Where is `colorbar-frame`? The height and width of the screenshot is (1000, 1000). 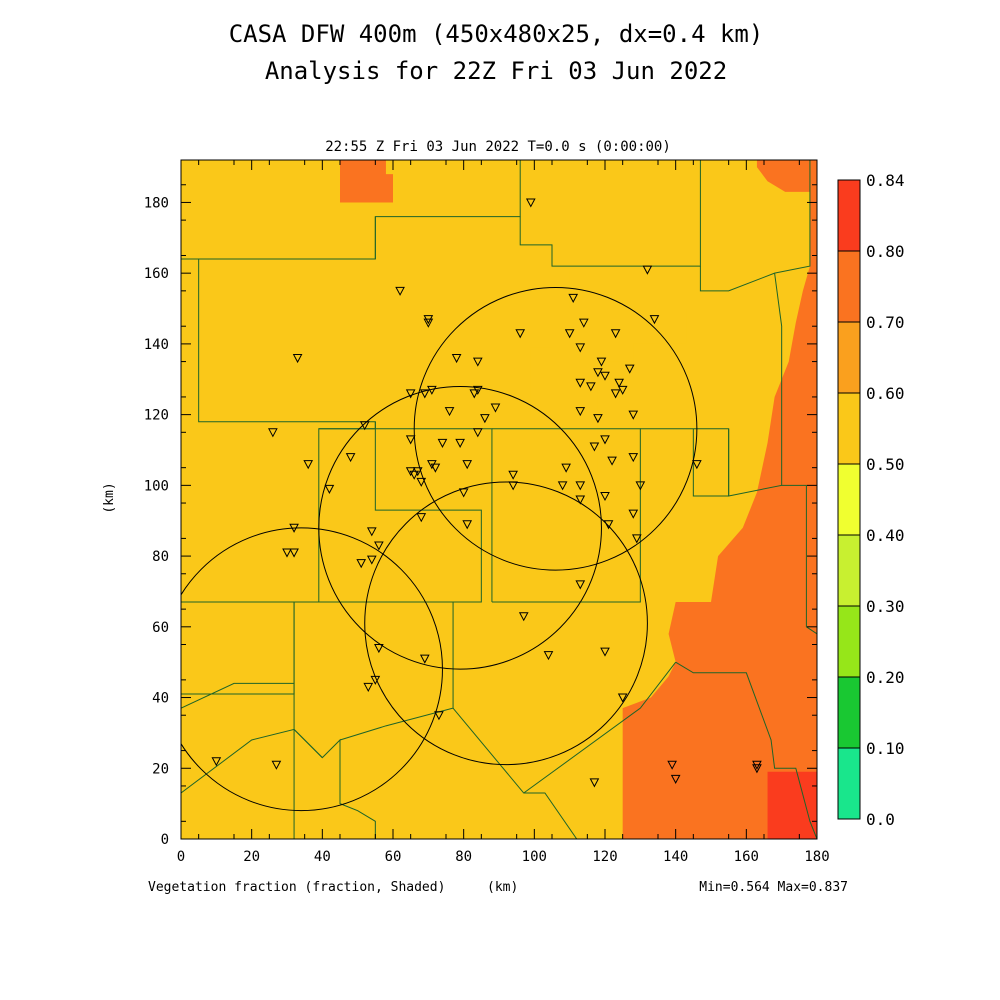
colorbar-frame is located at coordinates (849, 499).